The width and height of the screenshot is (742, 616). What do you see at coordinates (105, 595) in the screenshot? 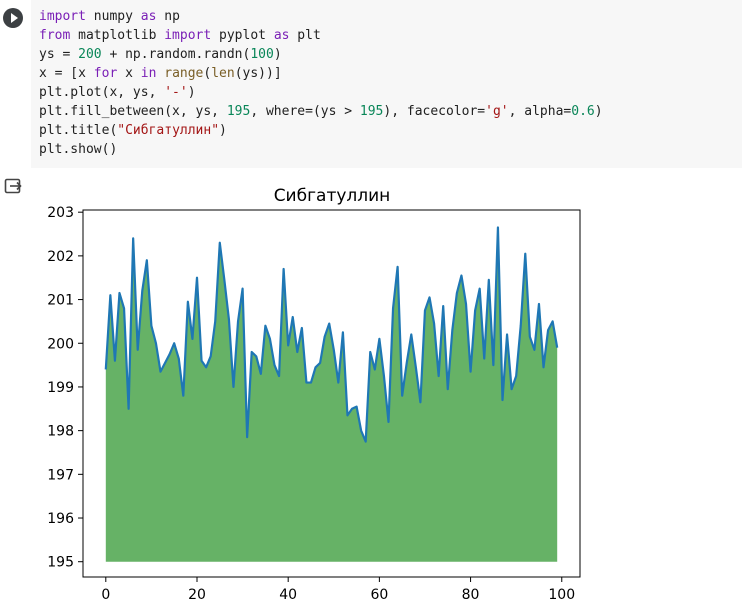
I see `x-tick-label: 0` at bounding box center [105, 595].